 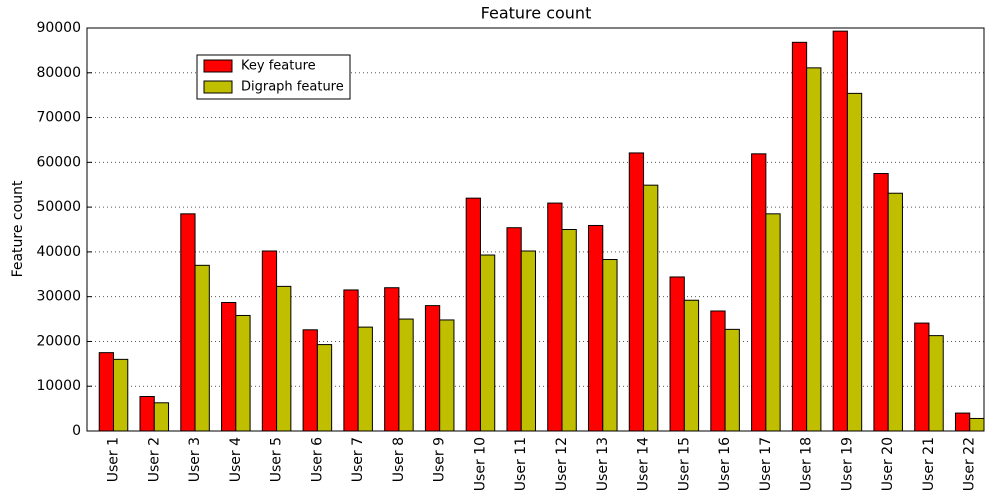 What do you see at coordinates (58, 207) in the screenshot?
I see `y-tick-label: 50000` at bounding box center [58, 207].